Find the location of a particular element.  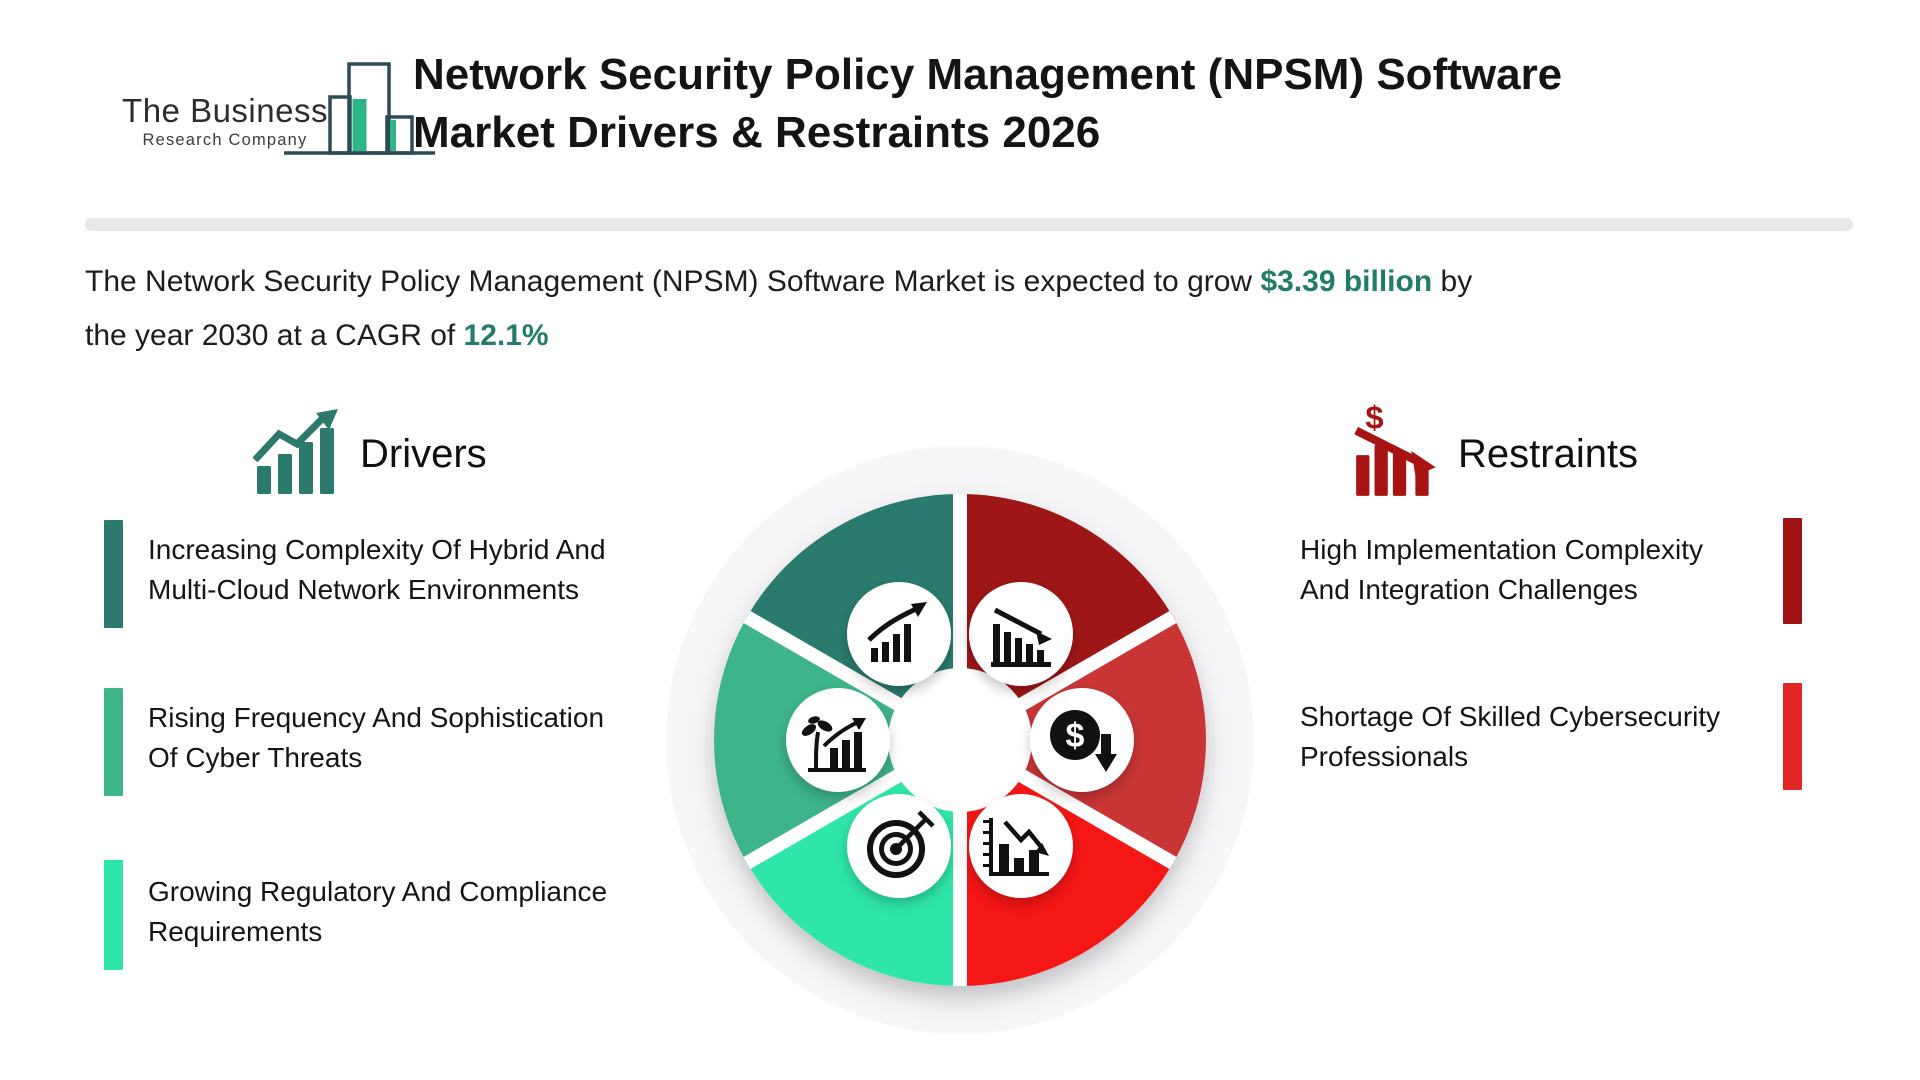

logo-bar-medium is located at coordinates (340, 125).